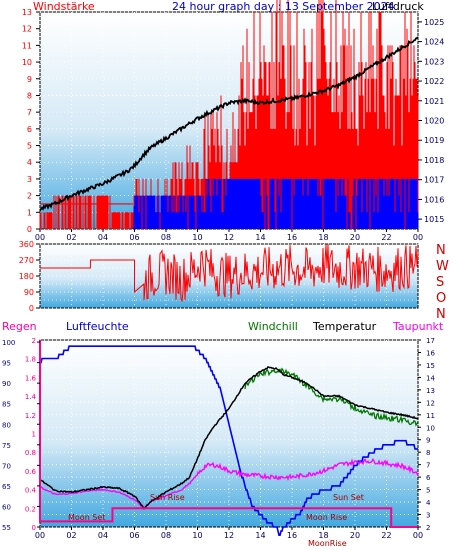  What do you see at coordinates (398, 6) in the screenshot?
I see `pressure-axis-title: Luftdruck` at bounding box center [398, 6].